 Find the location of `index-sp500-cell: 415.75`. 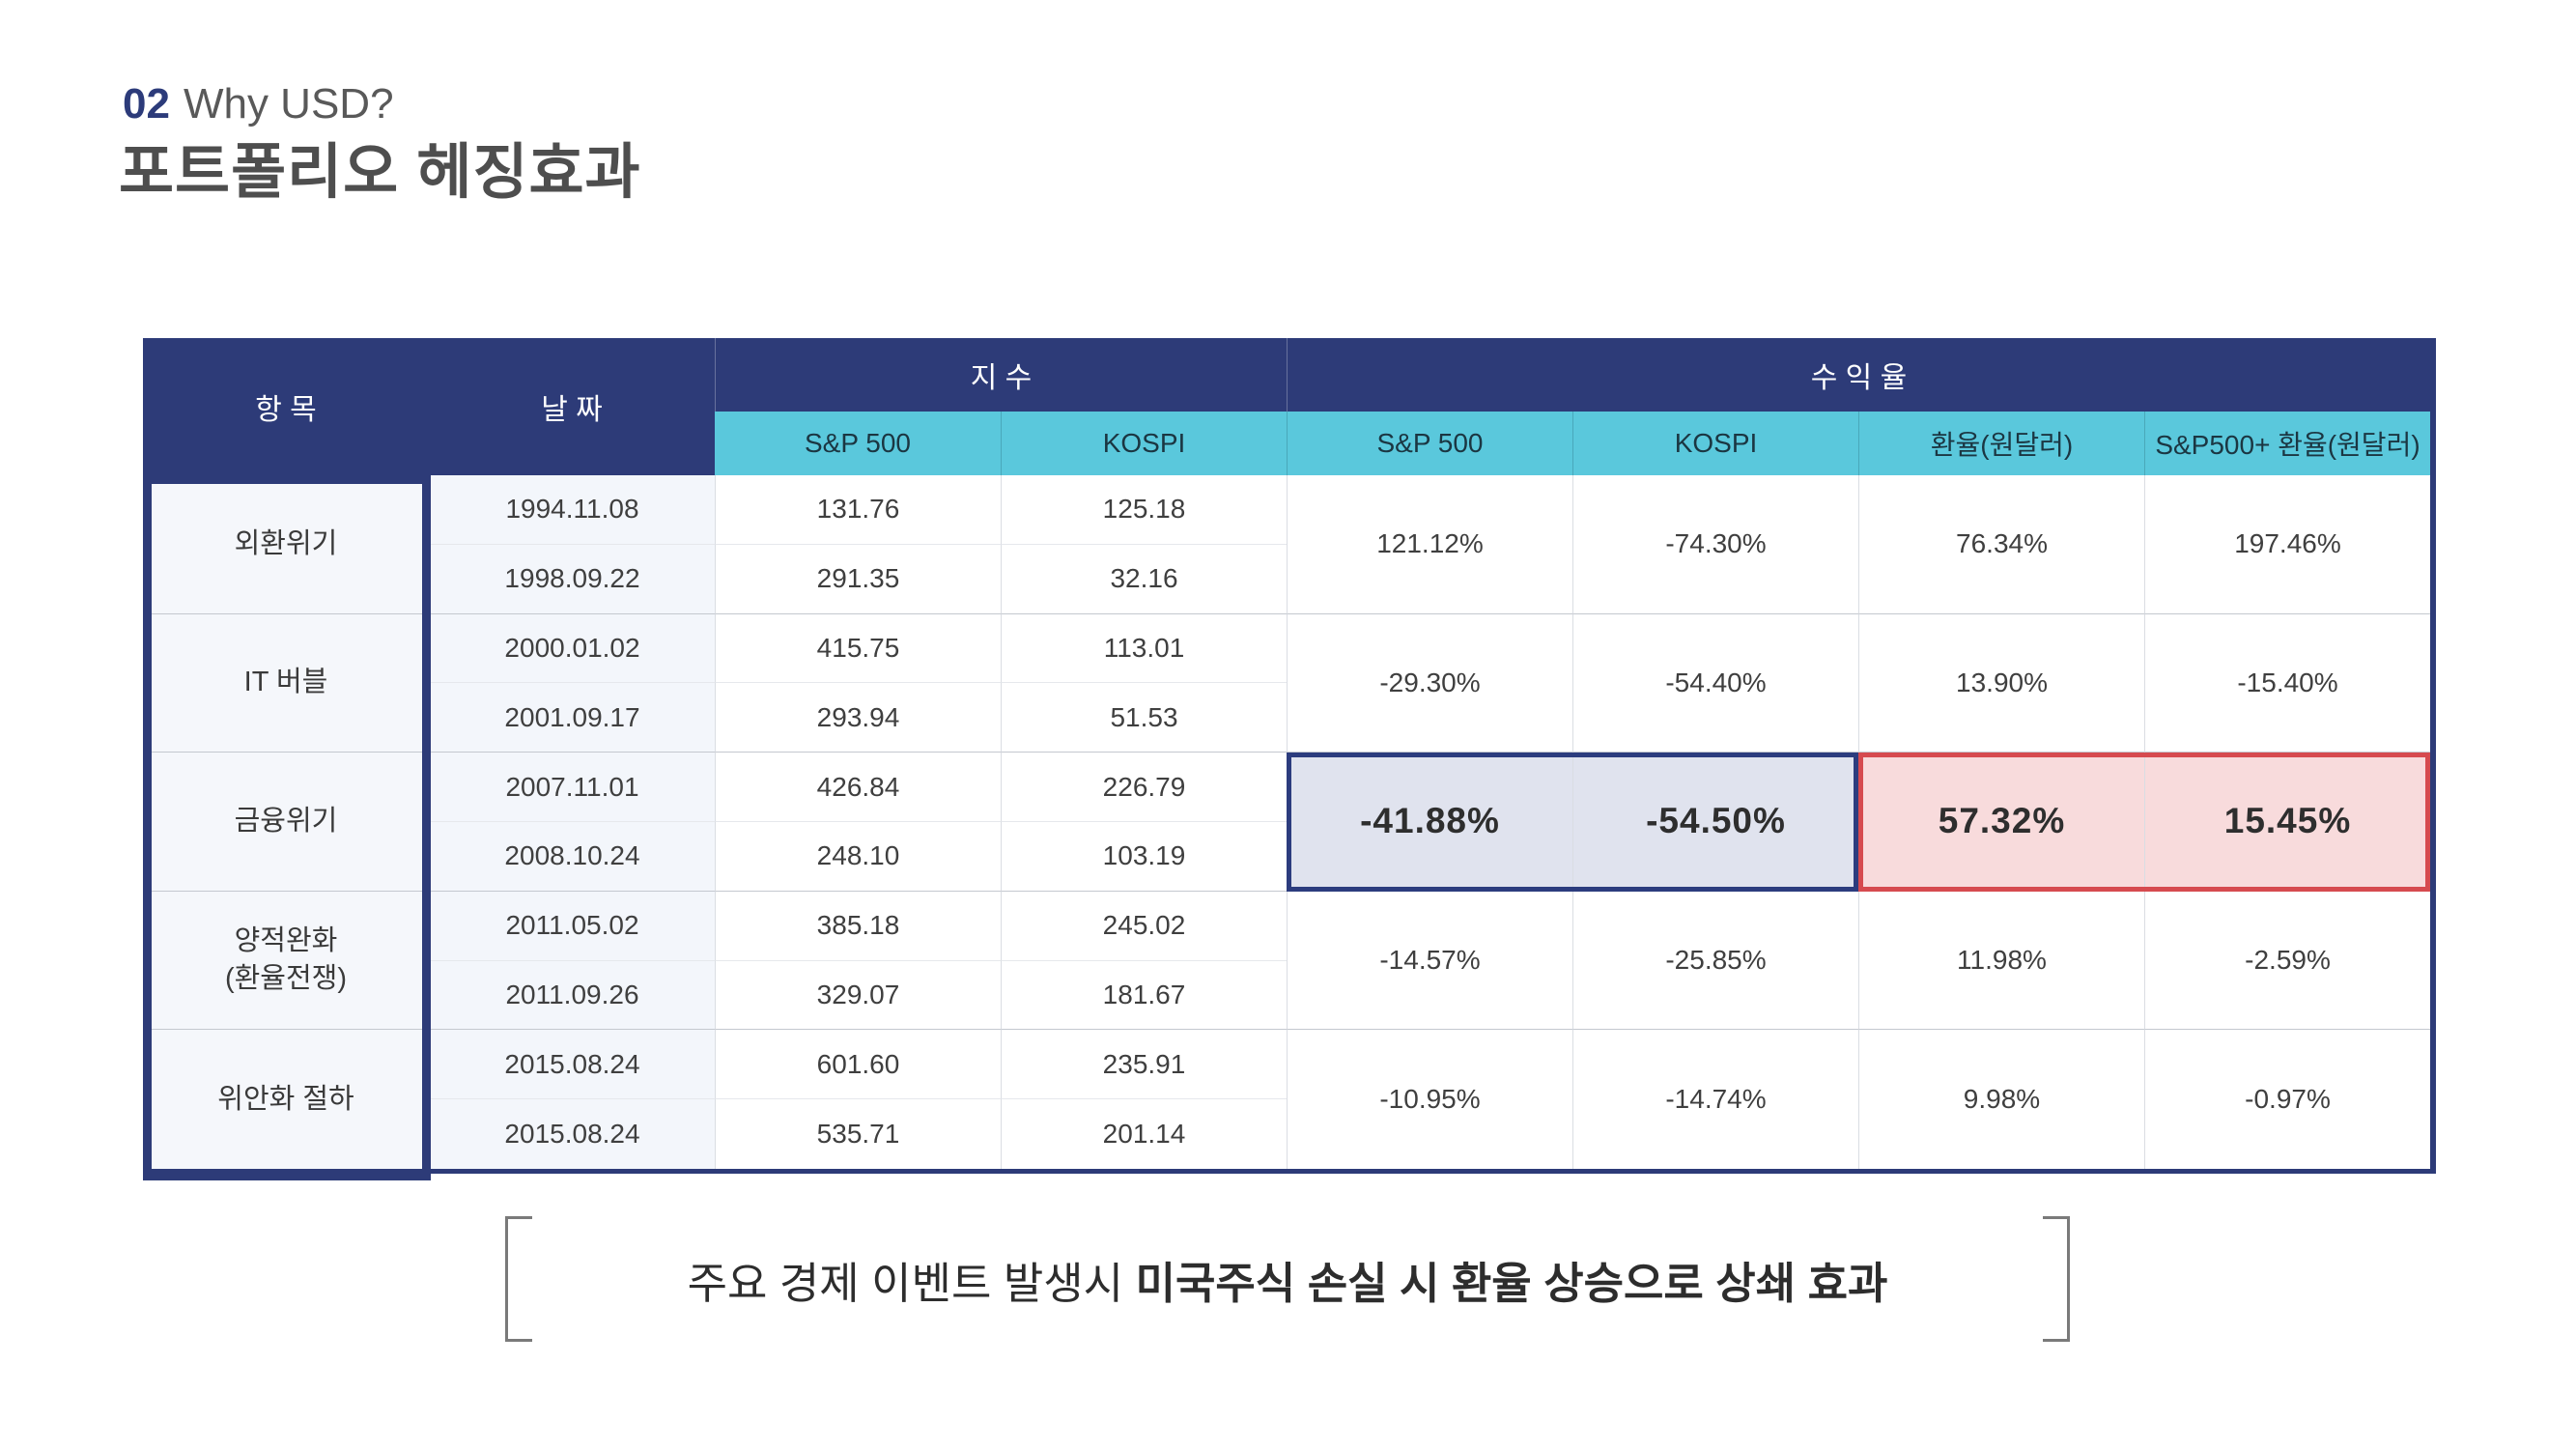

index-sp500-cell: 415.75 is located at coordinates (858, 648).